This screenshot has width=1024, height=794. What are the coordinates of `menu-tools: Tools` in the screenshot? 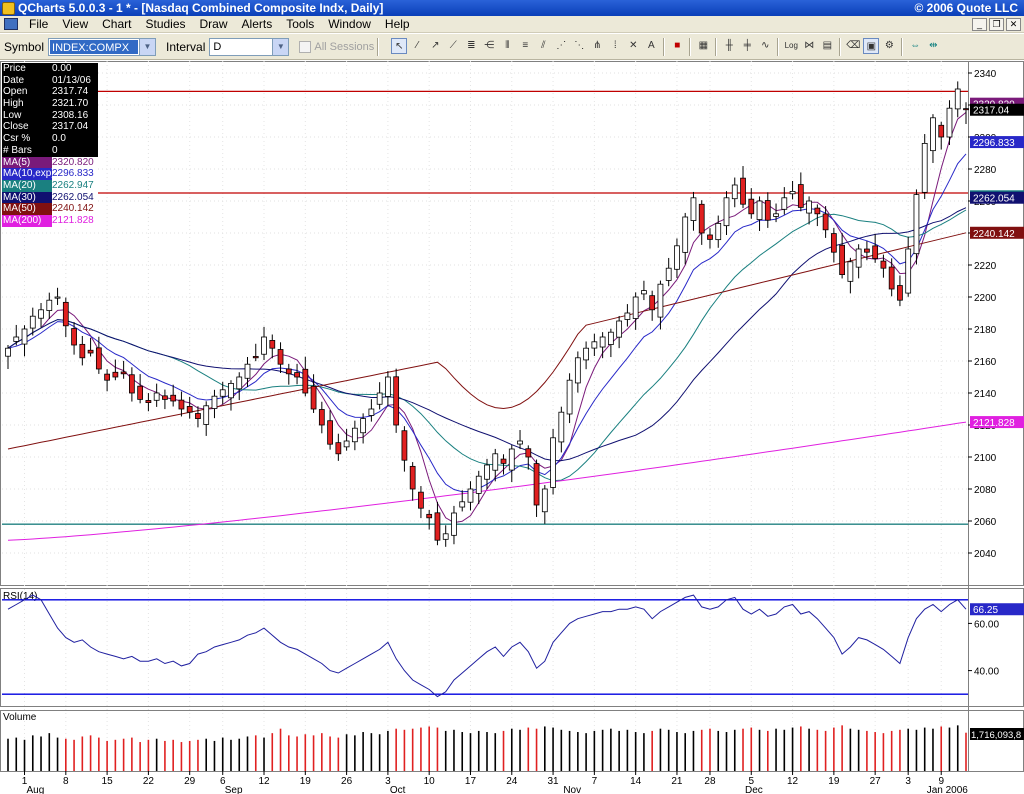 It's located at (300, 23).